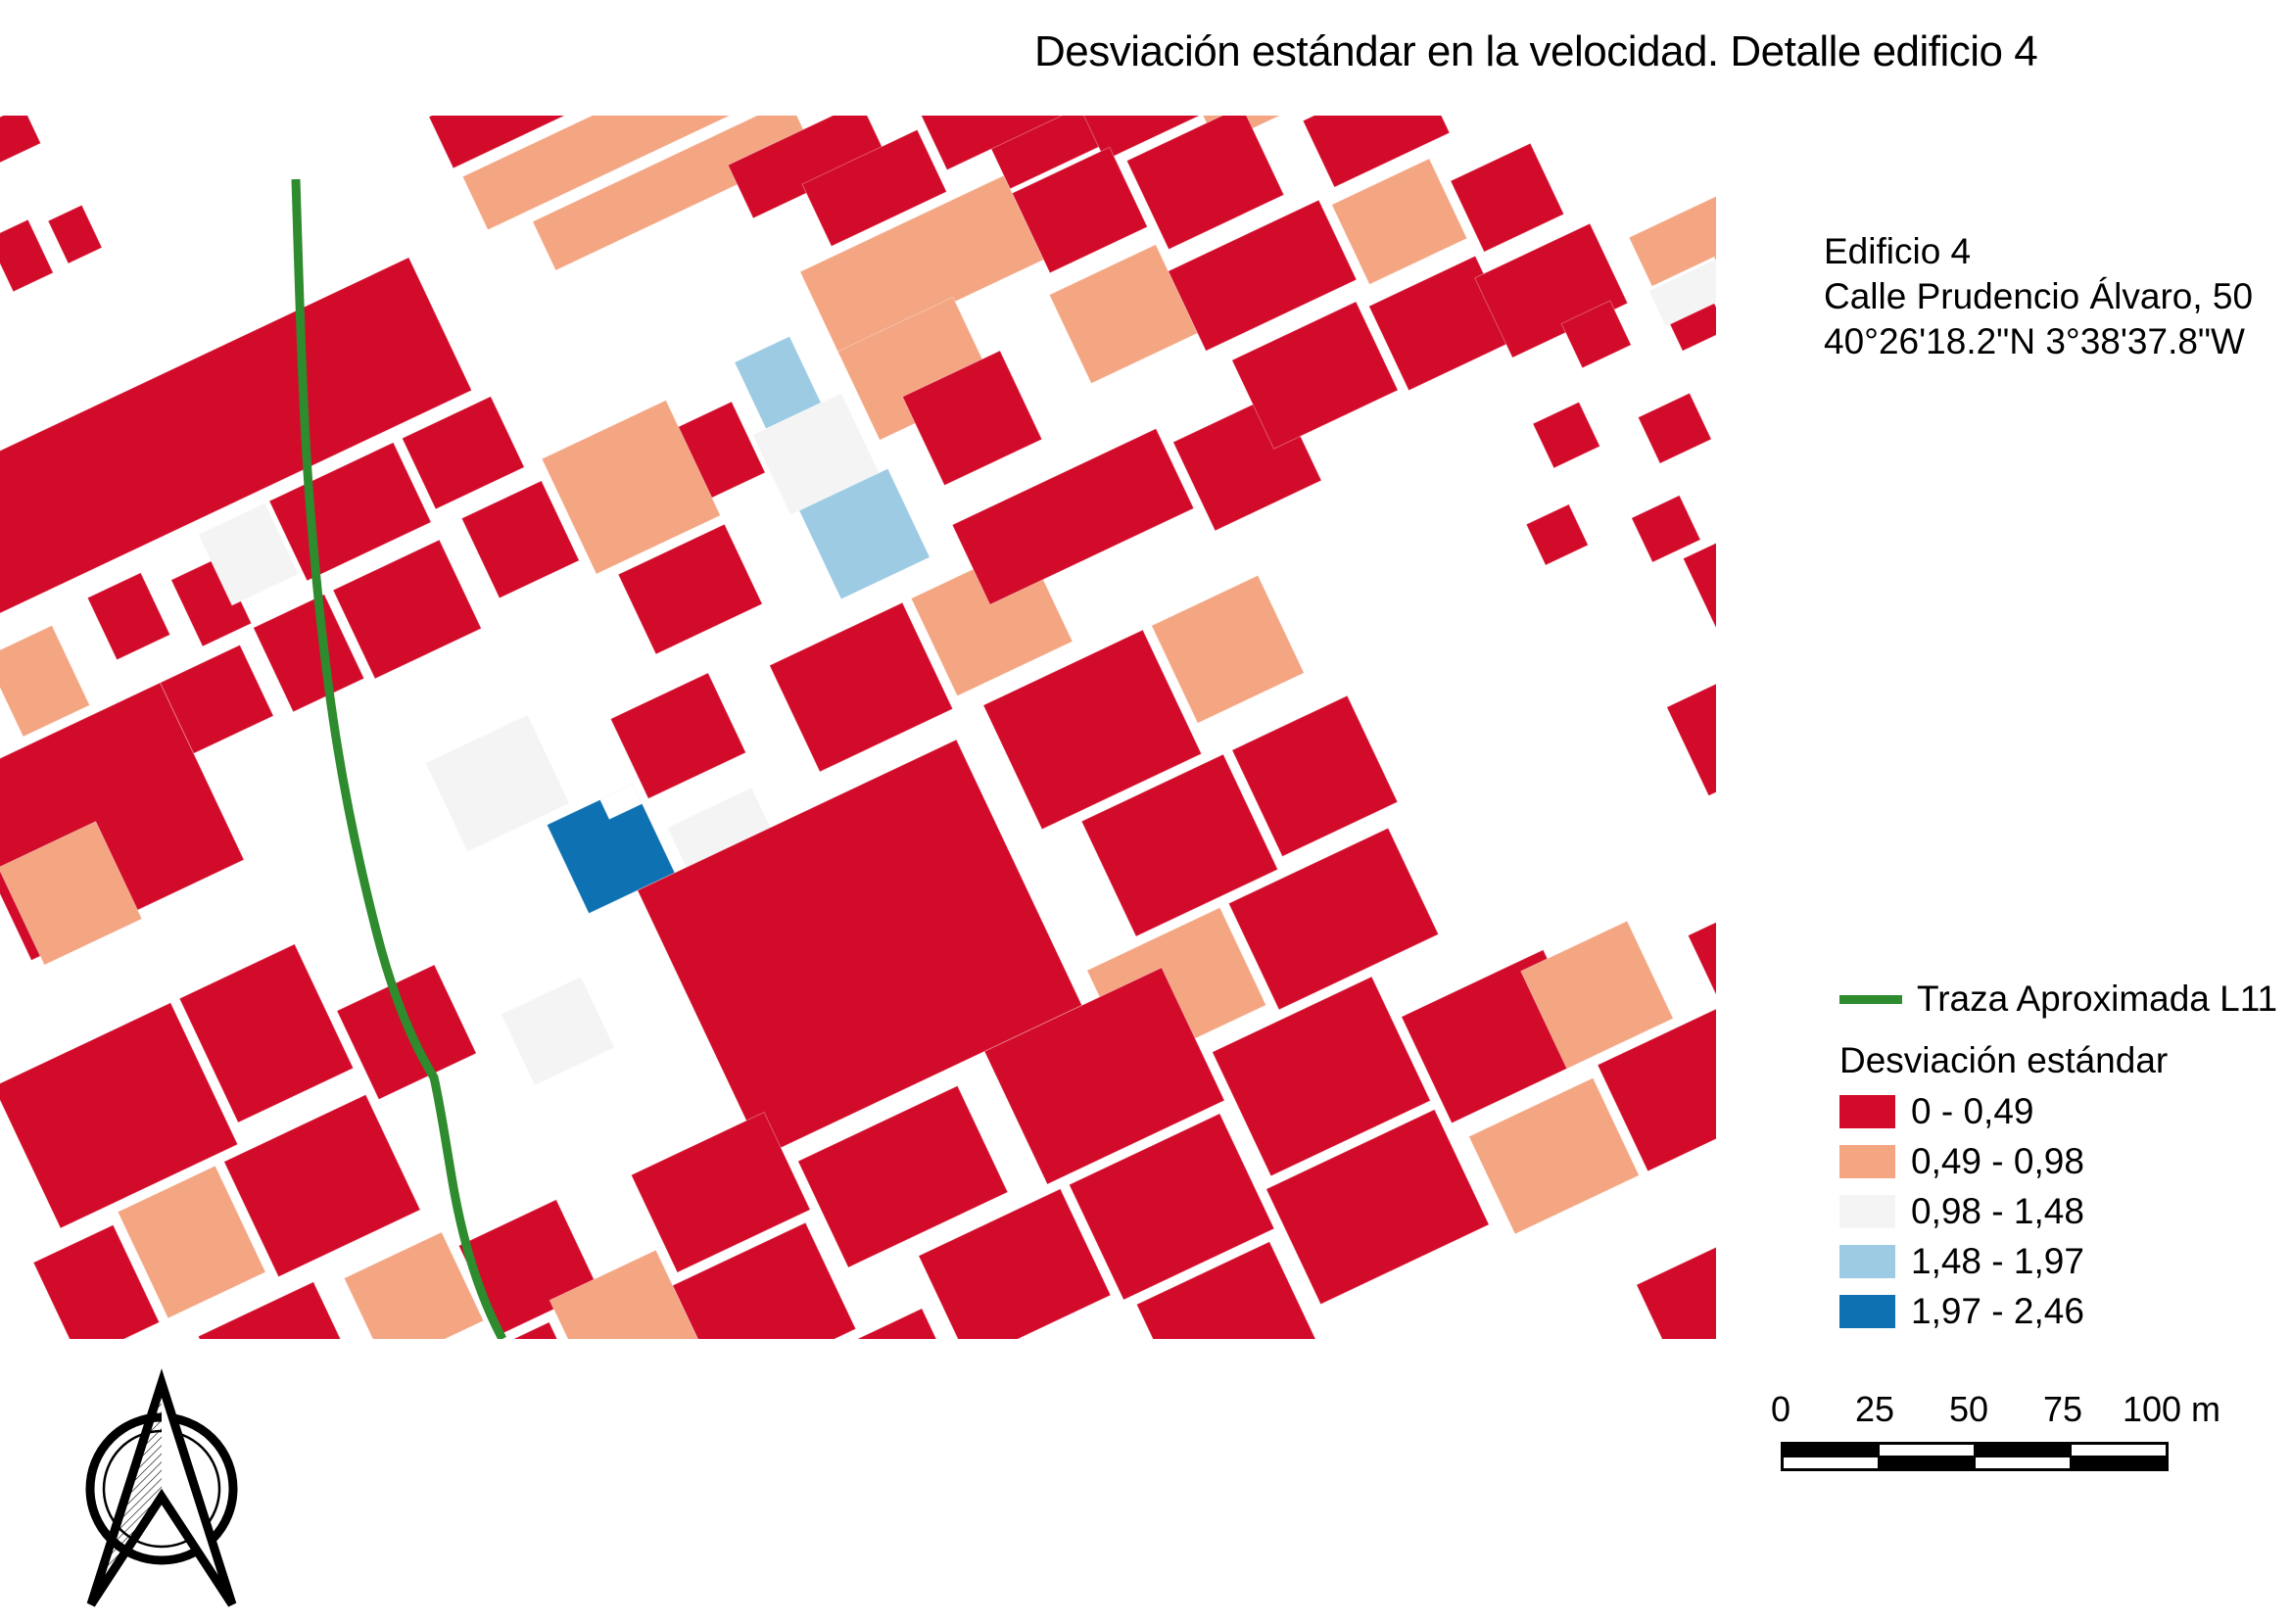 The image size is (2291, 1624). What do you see at coordinates (2034, 341) in the screenshot?
I see `info-coordinates: 40°26'18.2"N 3°38'37.8"W` at bounding box center [2034, 341].